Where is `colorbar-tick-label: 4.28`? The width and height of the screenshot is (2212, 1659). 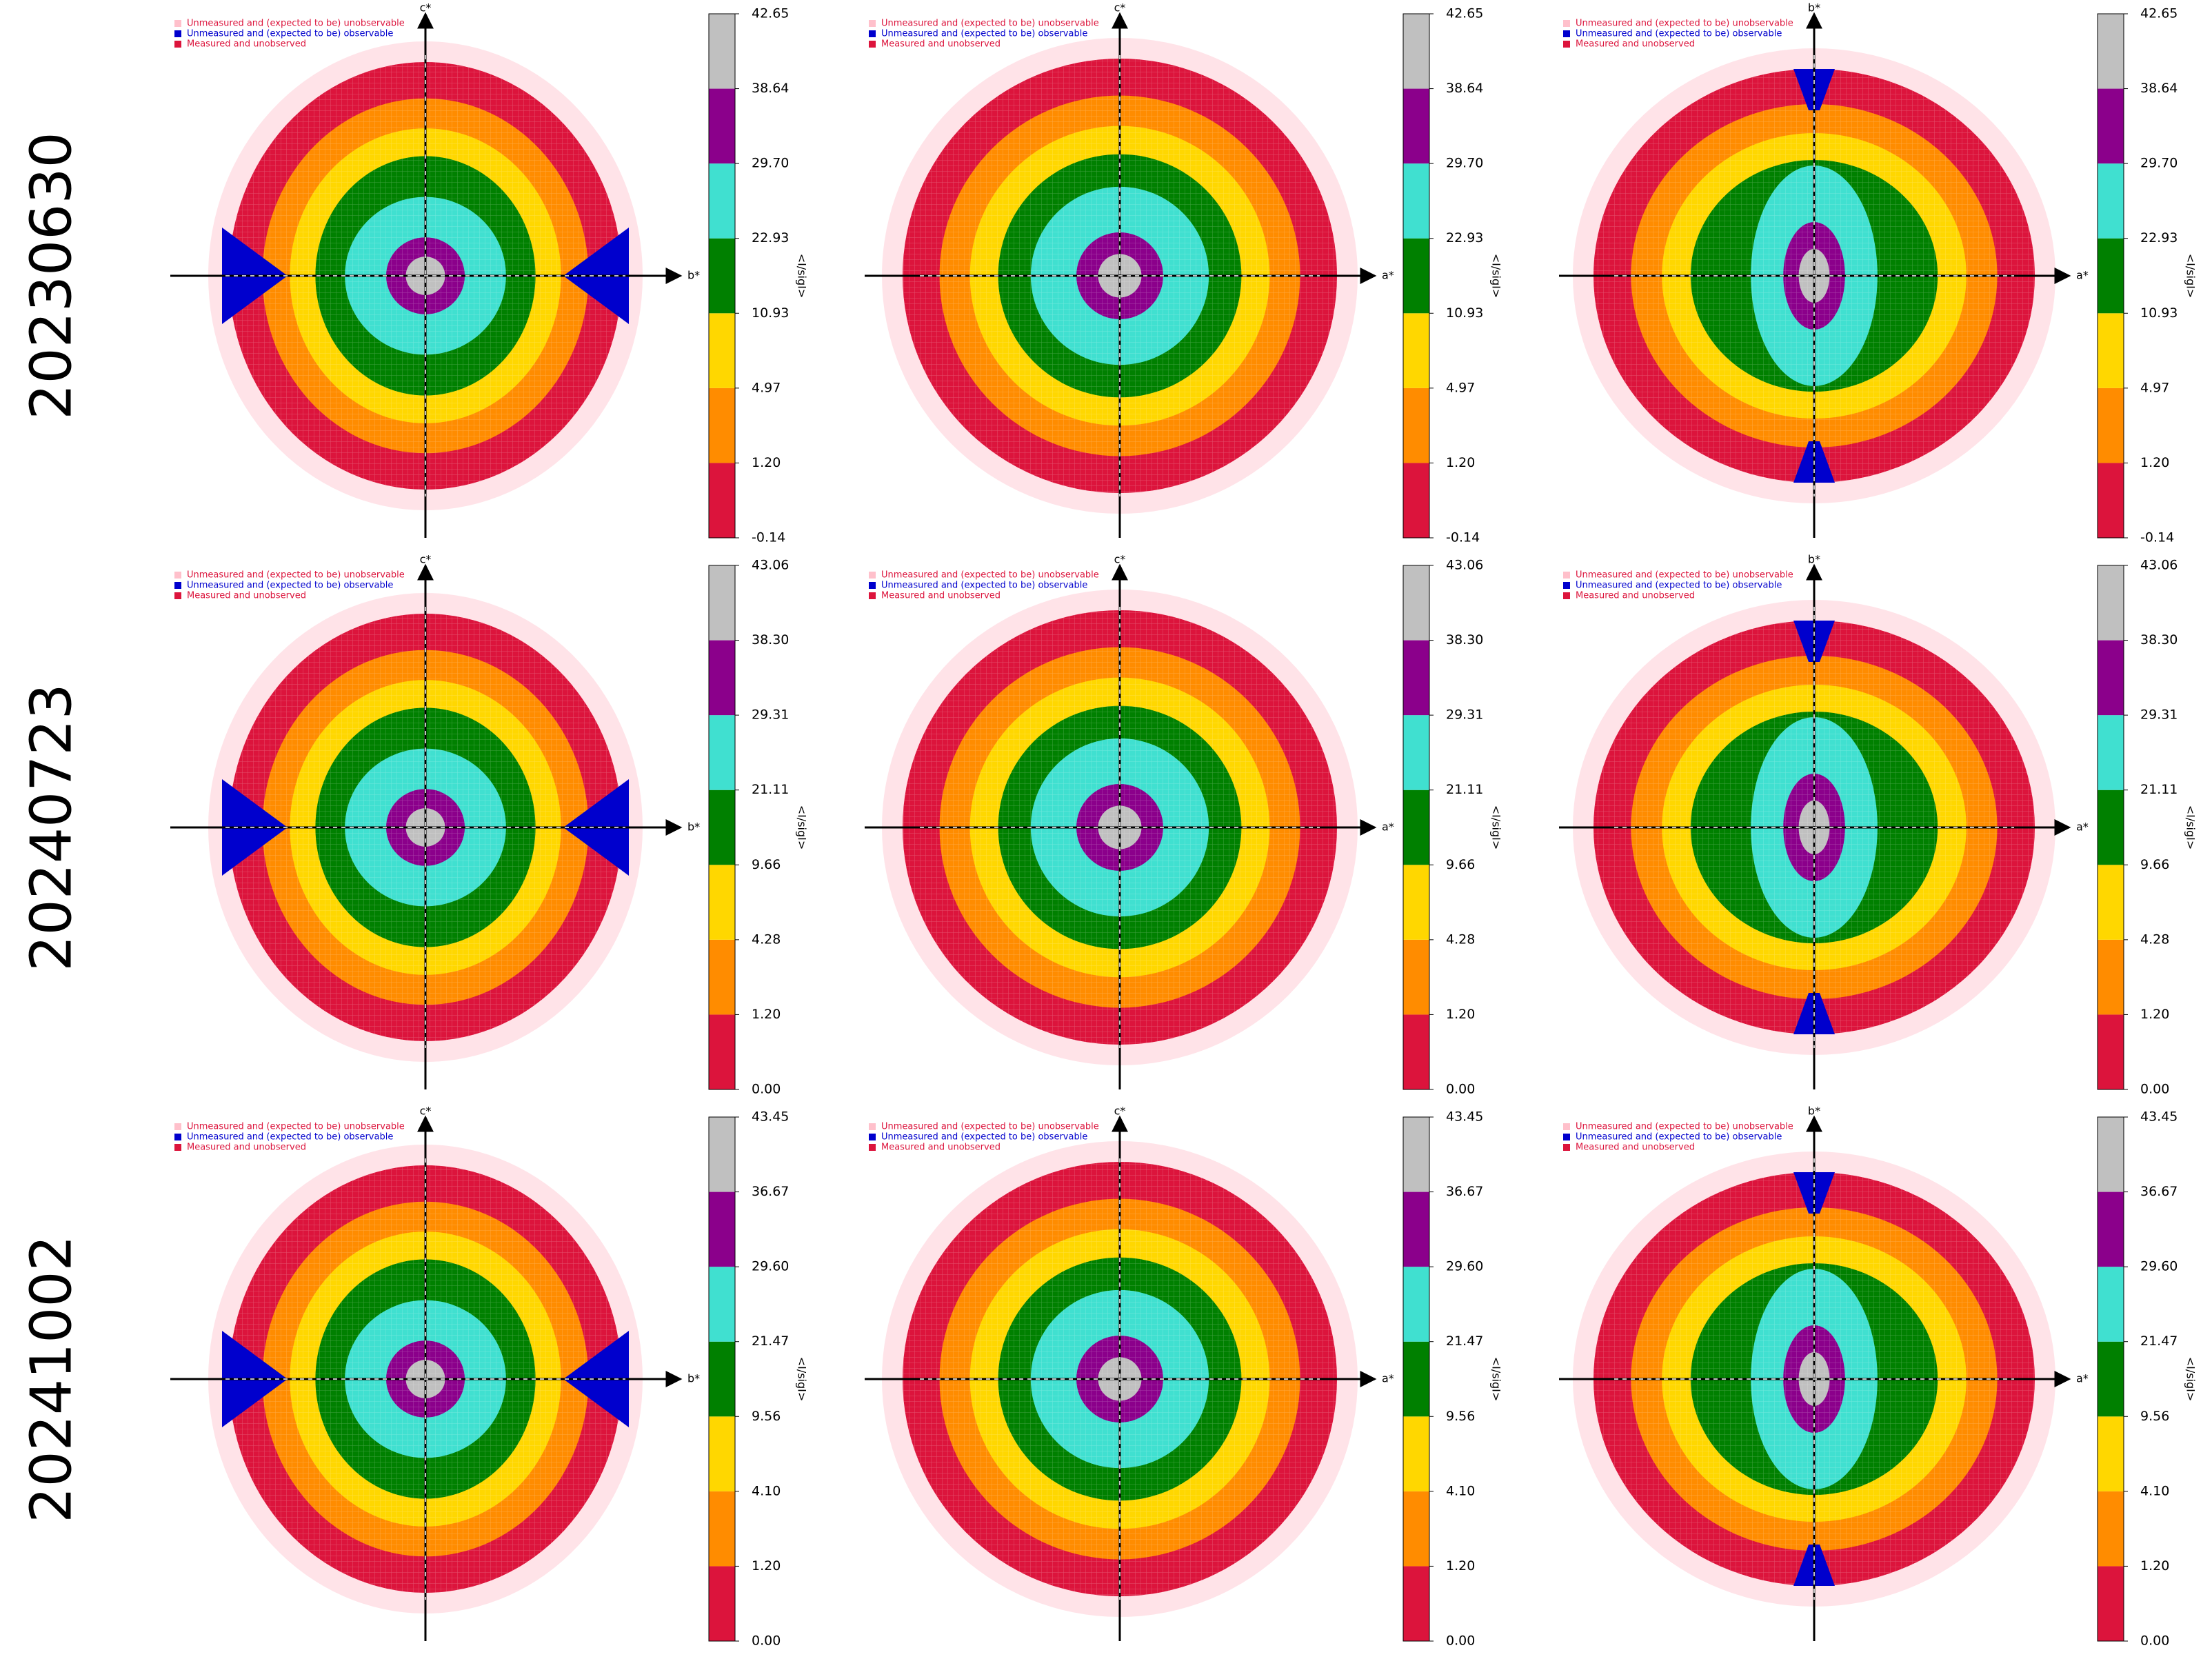
colorbar-tick-label: 4.28 is located at coordinates (766, 940).